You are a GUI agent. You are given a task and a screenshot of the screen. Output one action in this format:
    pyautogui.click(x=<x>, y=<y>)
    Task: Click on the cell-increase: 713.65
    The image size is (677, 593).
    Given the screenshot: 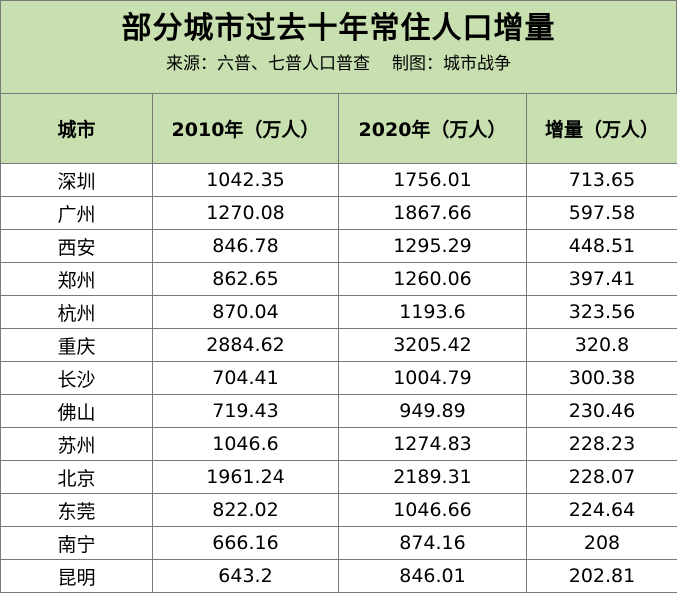 What is the action you would take?
    pyautogui.click(x=602, y=180)
    